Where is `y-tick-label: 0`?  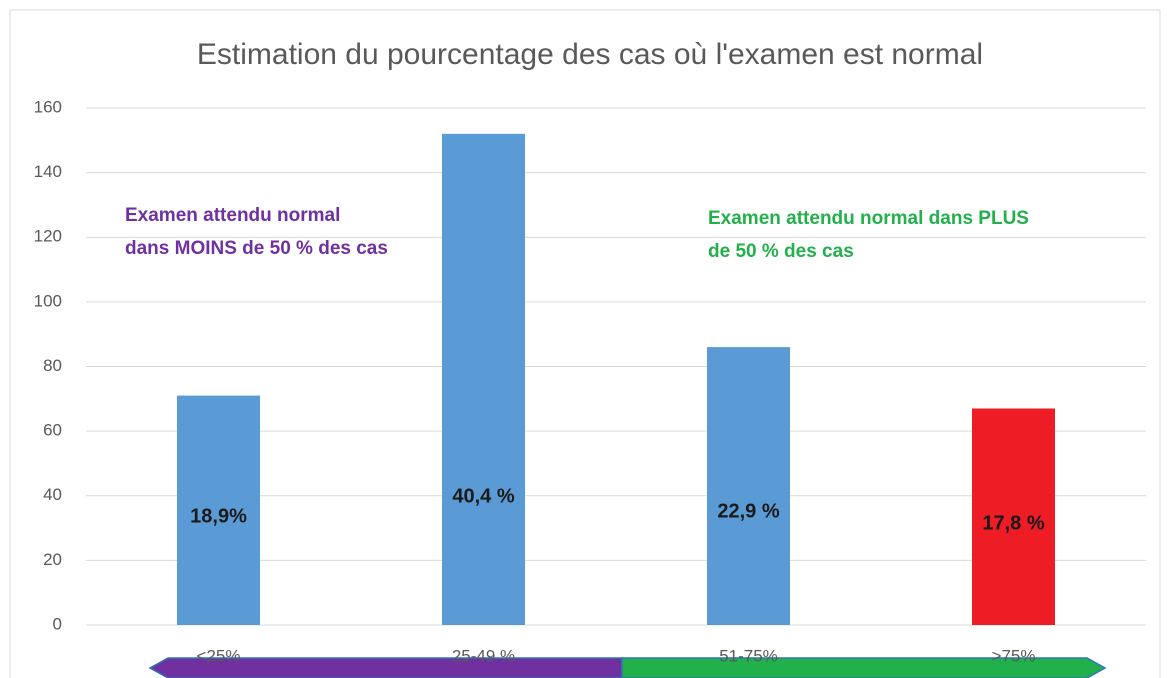 y-tick-label: 0 is located at coordinates (57, 623).